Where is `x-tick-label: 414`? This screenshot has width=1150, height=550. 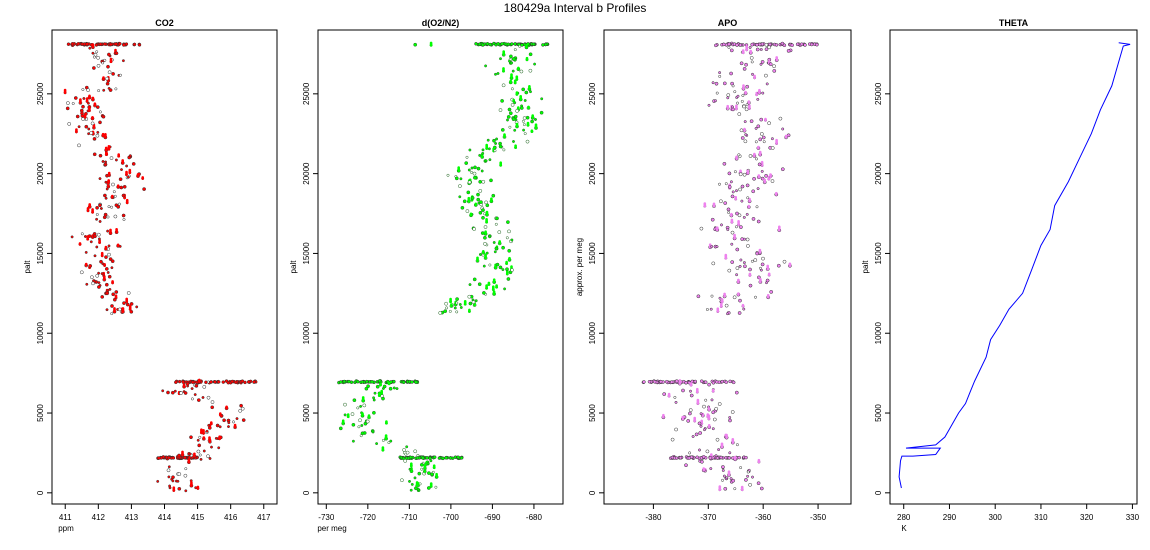
x-tick-label: 414 is located at coordinates (165, 517).